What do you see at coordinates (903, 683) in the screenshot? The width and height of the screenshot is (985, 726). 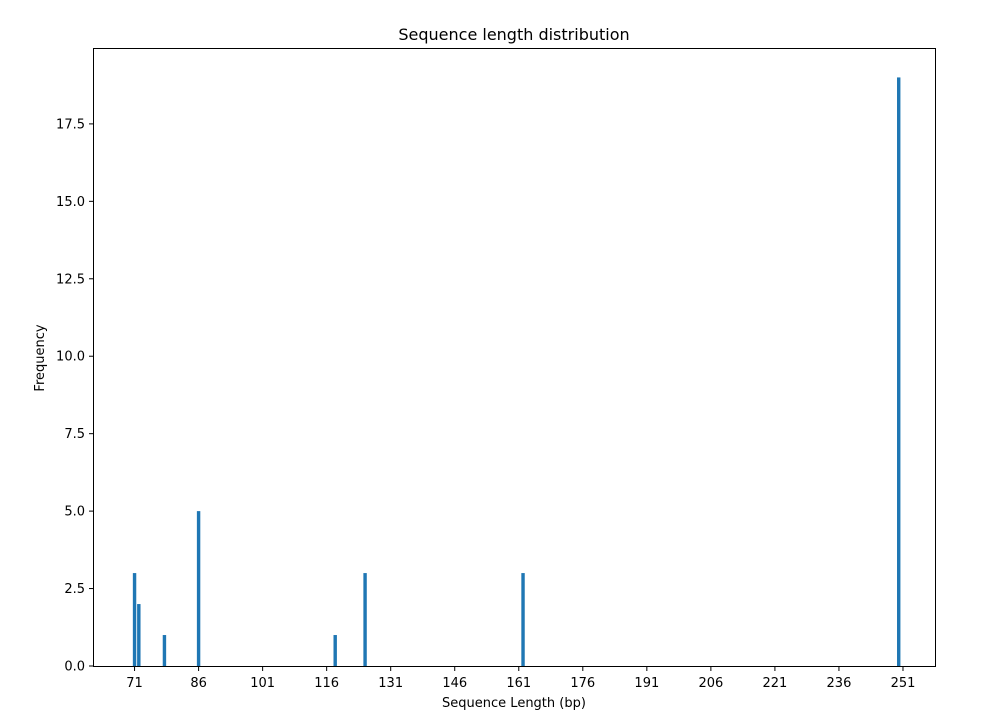 I see `x-tick-label: 251` at bounding box center [903, 683].